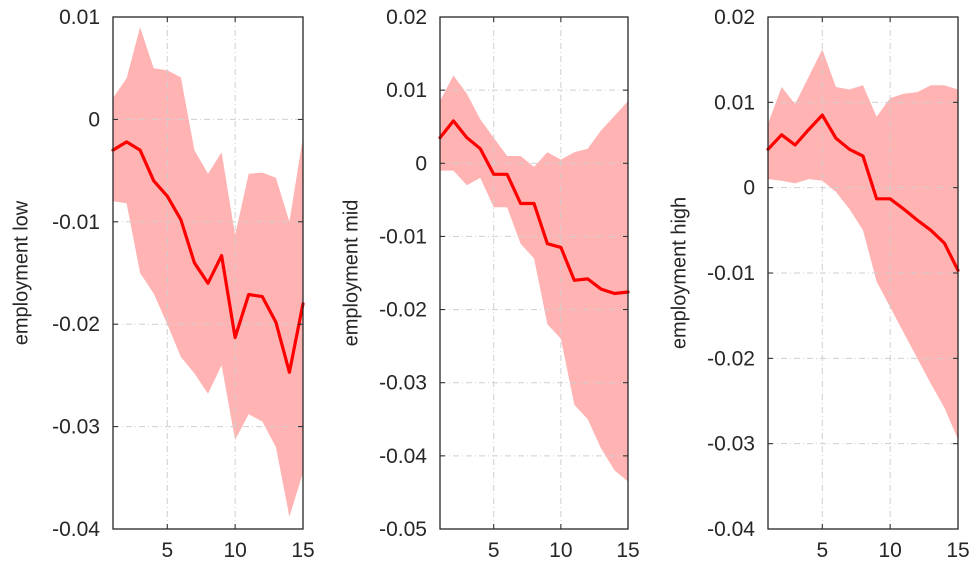 Image resolution: width=979 pixels, height=569 pixels. I want to click on y-tick-label: -0.05, so click(403, 529).